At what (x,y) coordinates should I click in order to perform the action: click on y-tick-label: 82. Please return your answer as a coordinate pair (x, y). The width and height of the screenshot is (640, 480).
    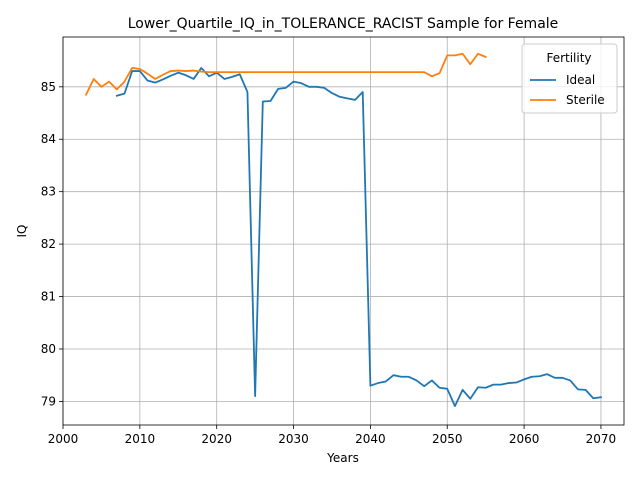
    Looking at the image, I should click on (48, 244).